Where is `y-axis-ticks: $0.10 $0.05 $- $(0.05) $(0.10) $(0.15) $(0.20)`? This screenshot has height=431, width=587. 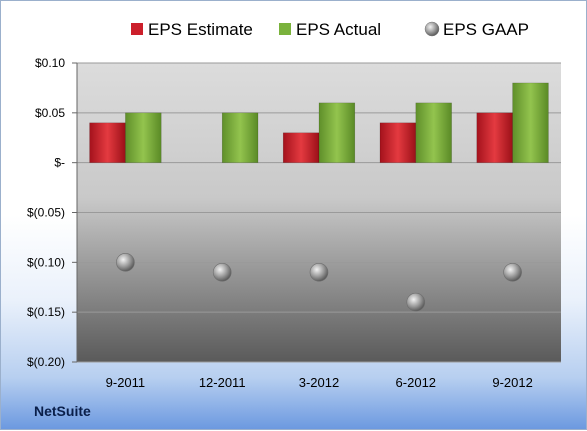 y-axis-ticks: $0.10 $0.05 $- $(0.05) $(0.10) $(0.15) $(0.20) is located at coordinates (52, 212).